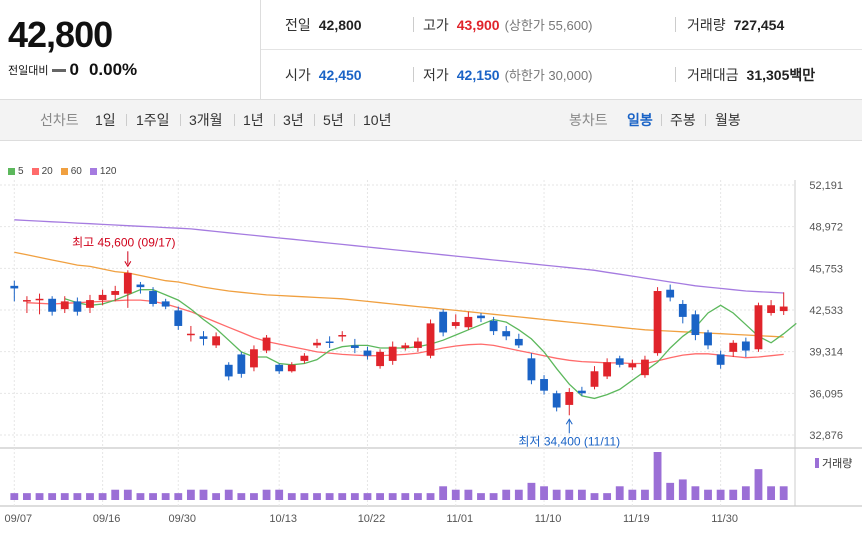 The image size is (862, 542). Describe the element at coordinates (74, 69) in the screenshot. I see `change-value: 0` at that location.